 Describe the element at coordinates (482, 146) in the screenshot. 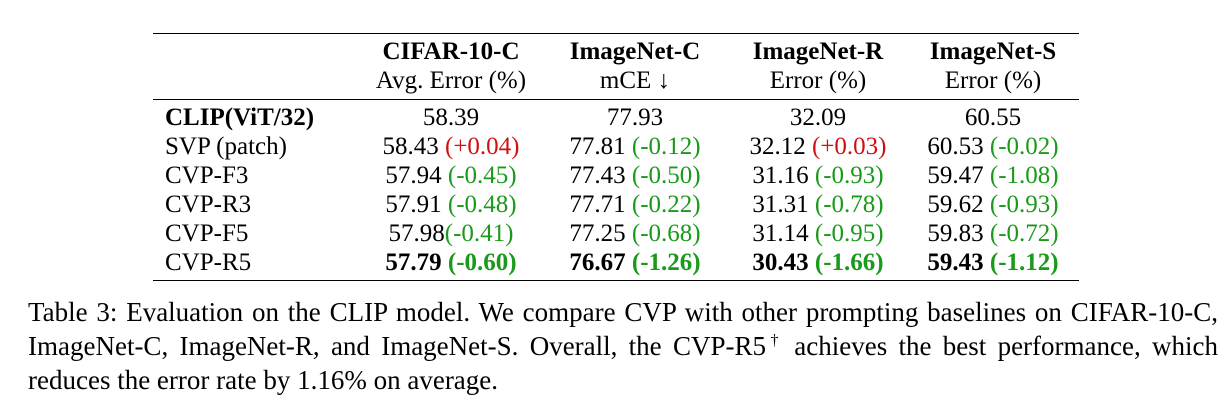

I see `cell-delta: (+0.04)` at that location.